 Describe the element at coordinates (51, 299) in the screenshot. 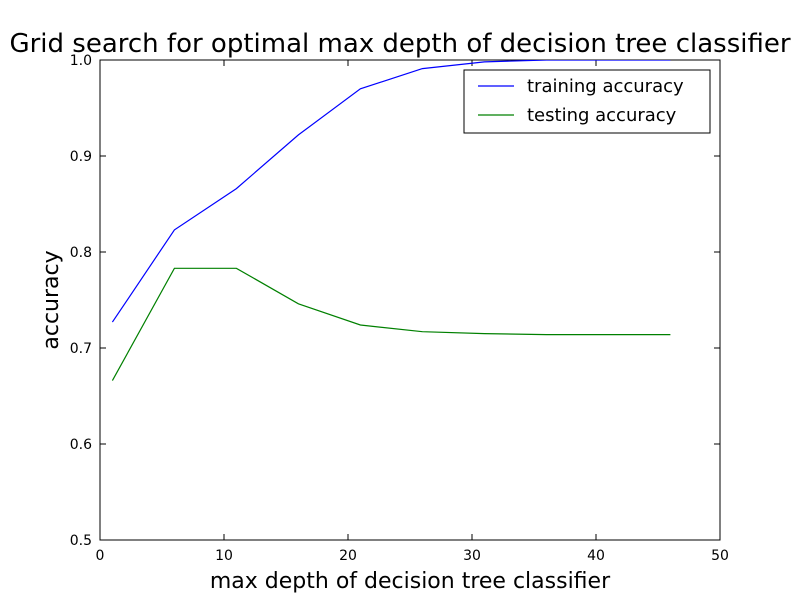

I see `y-axis-label: accuracy` at that location.